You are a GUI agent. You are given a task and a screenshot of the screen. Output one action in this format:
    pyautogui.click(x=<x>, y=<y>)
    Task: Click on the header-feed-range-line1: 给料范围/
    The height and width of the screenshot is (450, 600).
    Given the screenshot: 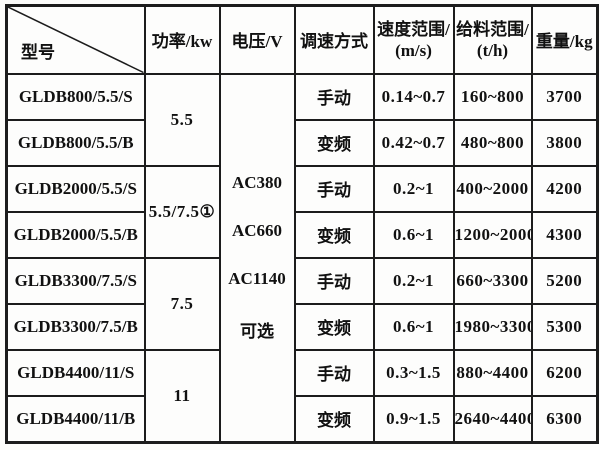 What is the action you would take?
    pyautogui.click(x=492, y=29)
    